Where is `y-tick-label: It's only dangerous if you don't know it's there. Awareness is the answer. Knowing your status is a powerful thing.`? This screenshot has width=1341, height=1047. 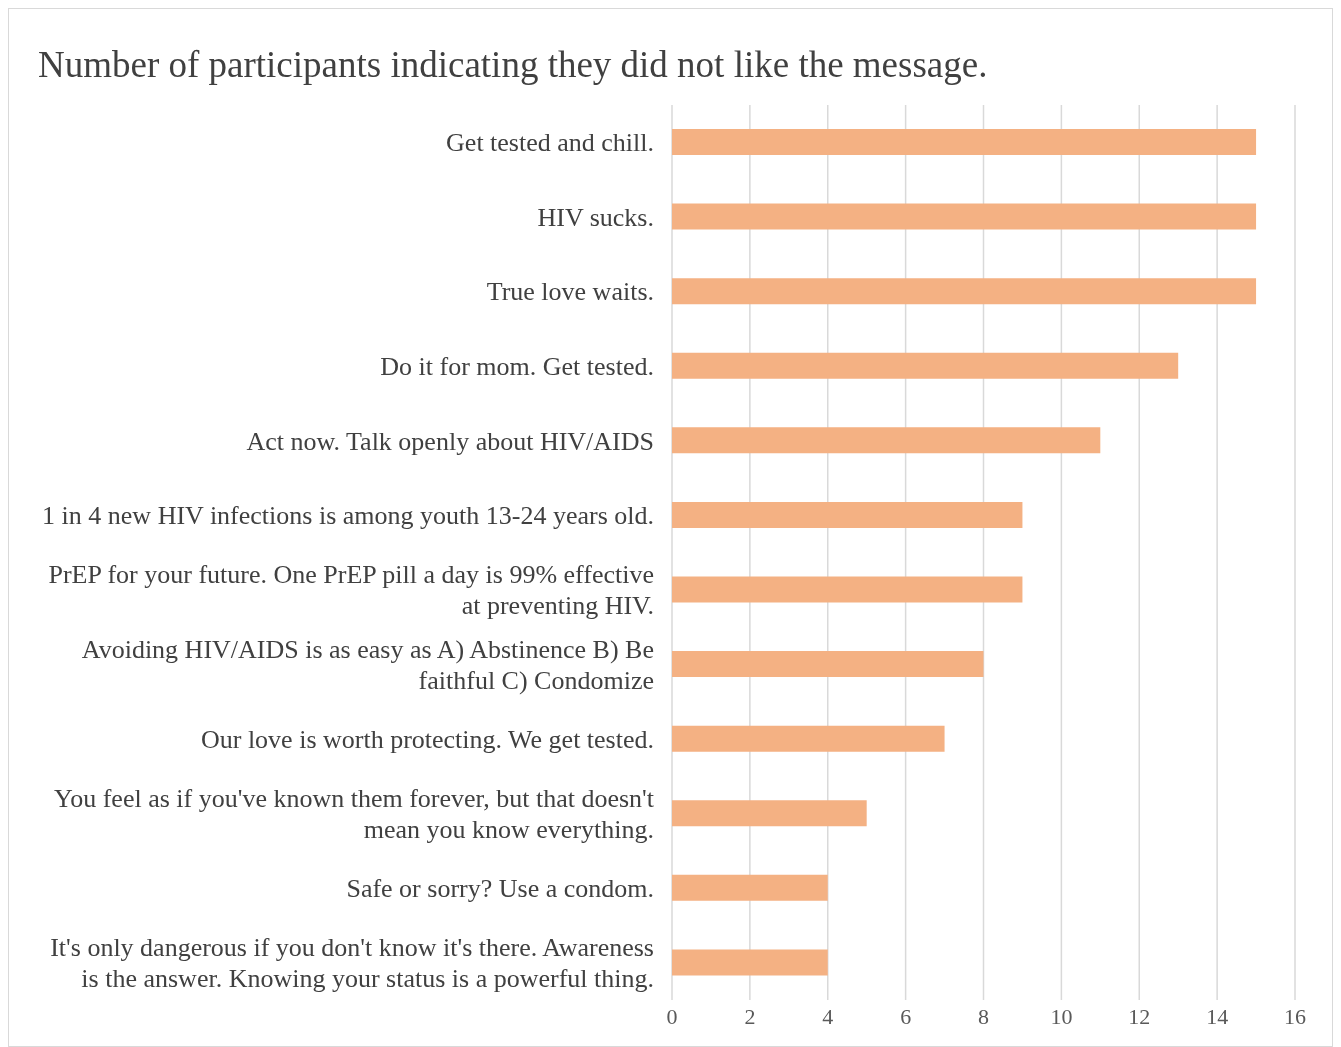
y-tick-label: It's only dangerous if you don't know it's there. Awareness is the answer. Knowing your status is a powerful thing. is located at coordinates (352, 962).